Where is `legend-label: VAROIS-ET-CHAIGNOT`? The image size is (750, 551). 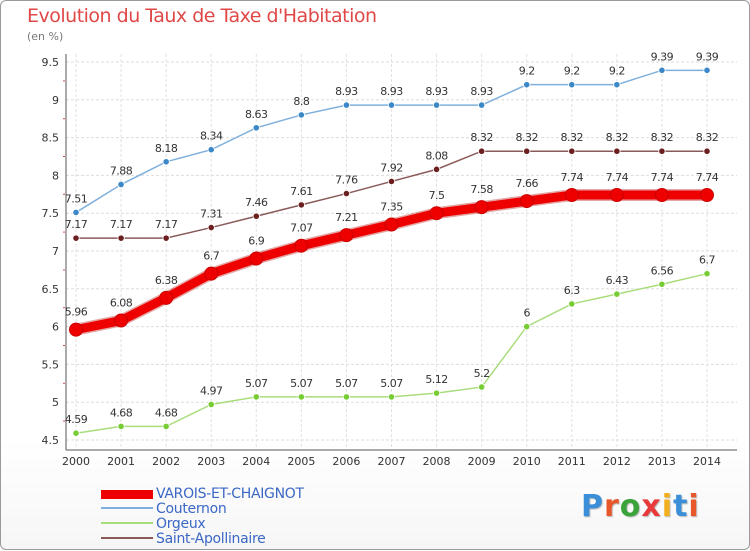 legend-label: VAROIS-ET-CHAIGNOT is located at coordinates (230, 494).